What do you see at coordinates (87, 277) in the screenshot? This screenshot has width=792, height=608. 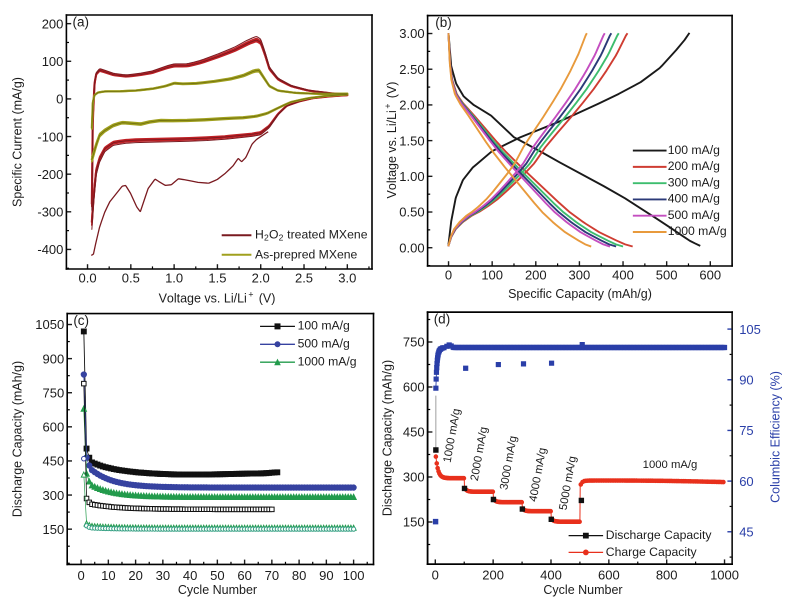 I see `svg-text: 0.0` at bounding box center [87, 277].